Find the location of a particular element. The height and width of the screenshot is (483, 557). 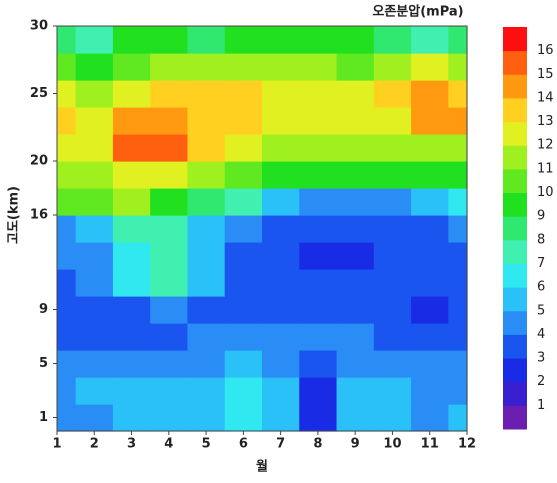

colorbar-label: 8 is located at coordinates (541, 239).